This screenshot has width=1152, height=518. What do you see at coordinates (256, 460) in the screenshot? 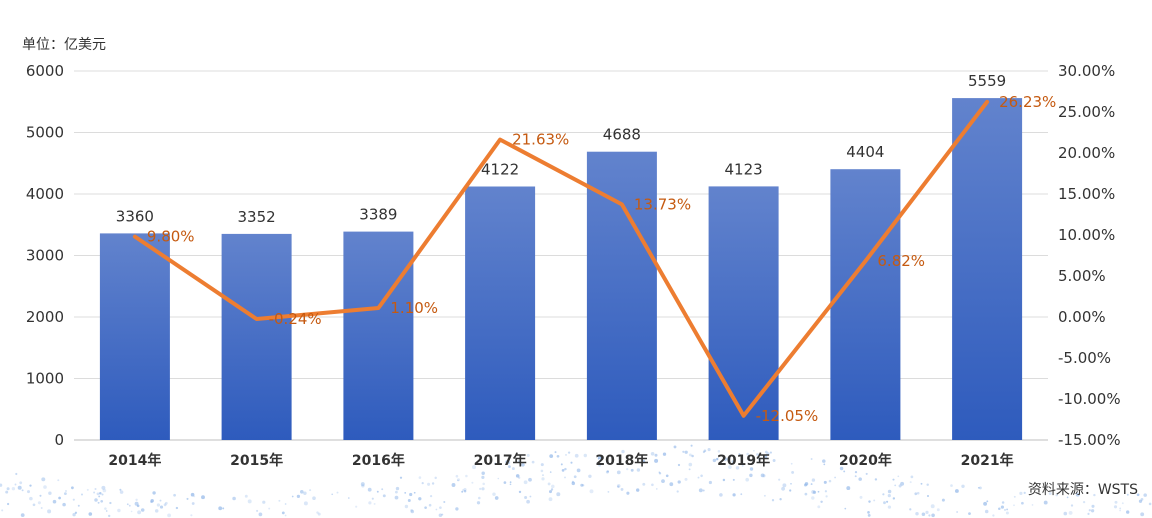
I see `category-label: 2015年` at bounding box center [256, 460].